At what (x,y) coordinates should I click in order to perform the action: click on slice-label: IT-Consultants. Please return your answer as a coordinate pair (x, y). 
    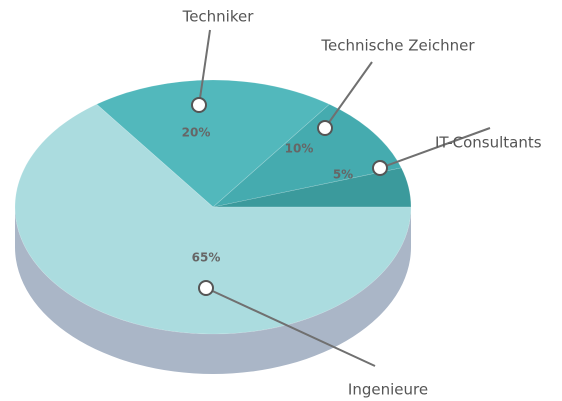
    Looking at the image, I should click on (488, 143).